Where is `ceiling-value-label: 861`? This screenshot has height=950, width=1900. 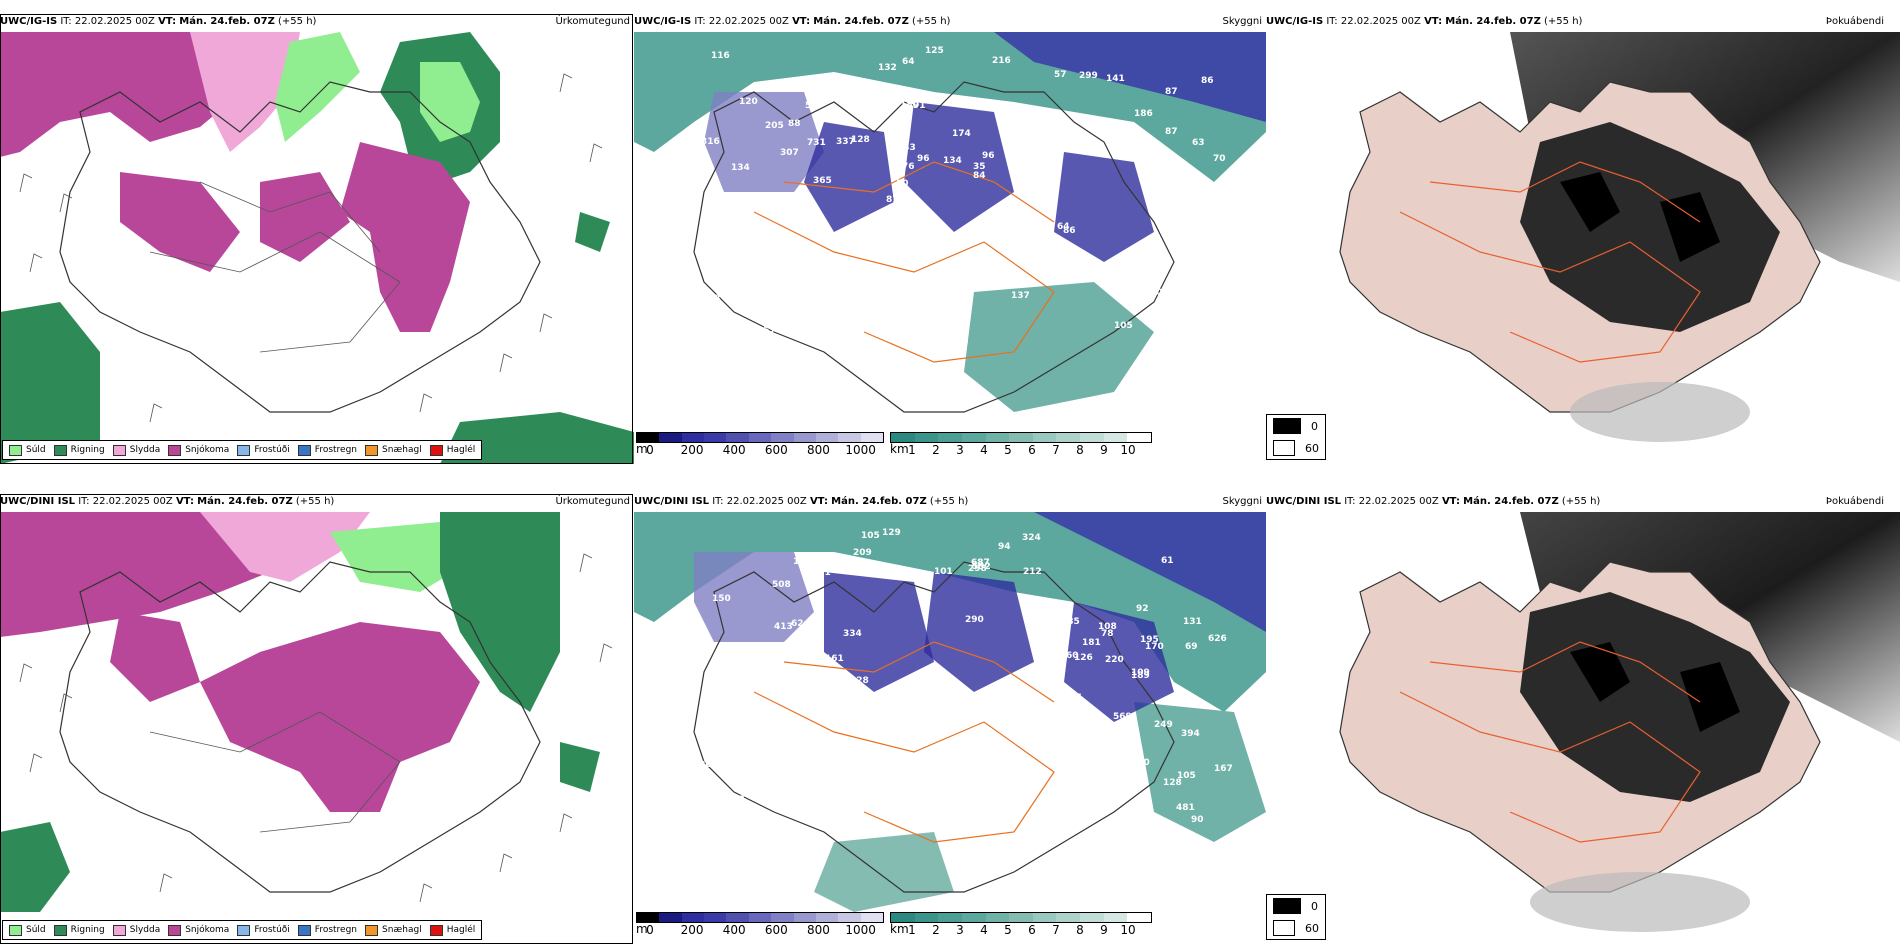 ceiling-value-label: 861 is located at coordinates (853, 753).